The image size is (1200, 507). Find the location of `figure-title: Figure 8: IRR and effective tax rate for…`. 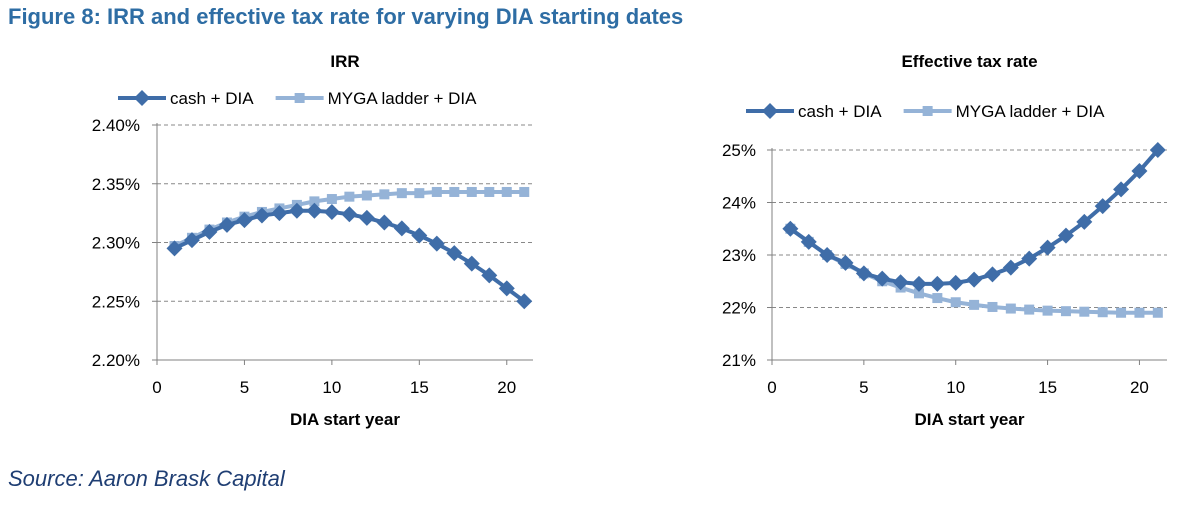

figure-title: Figure 8: IRR and effective tax rate for… is located at coordinates (346, 16).